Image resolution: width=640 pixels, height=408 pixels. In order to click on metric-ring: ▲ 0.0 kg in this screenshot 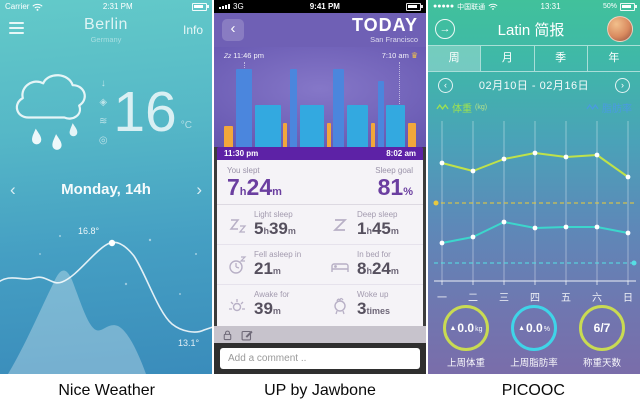, I will do `click(466, 328)`.